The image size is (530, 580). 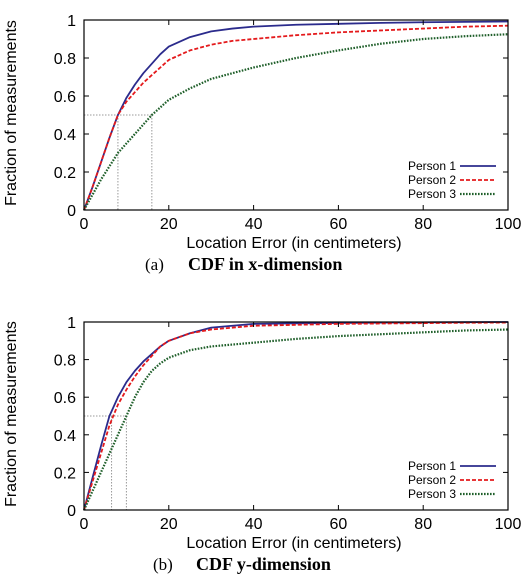 What do you see at coordinates (154, 264) in the screenshot?
I see `caption-prefix: (a)` at bounding box center [154, 264].